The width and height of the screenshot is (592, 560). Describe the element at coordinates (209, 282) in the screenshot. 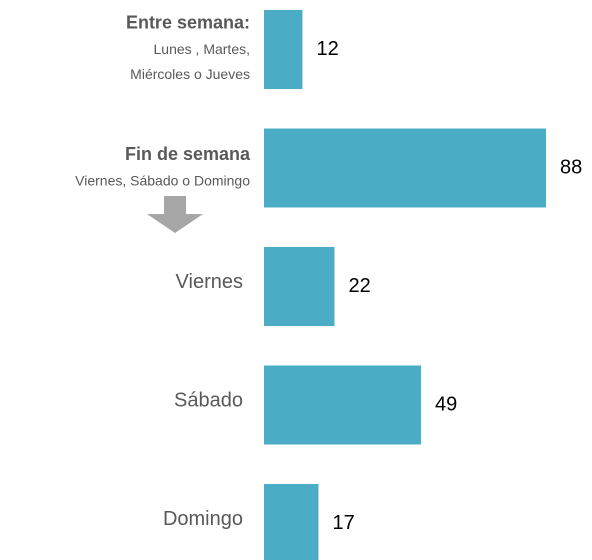

I see `category-label: Viernes` at that location.